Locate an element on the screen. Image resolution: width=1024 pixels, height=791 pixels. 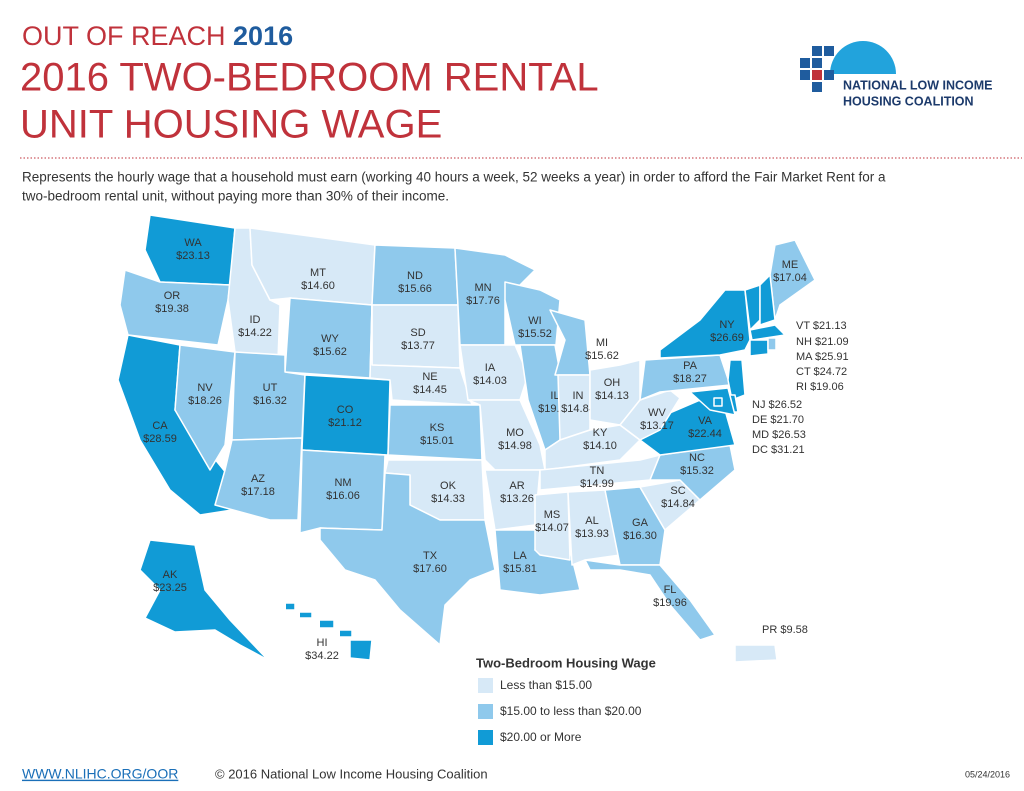
state-wage: $25.91 is located at coordinates (832, 357).